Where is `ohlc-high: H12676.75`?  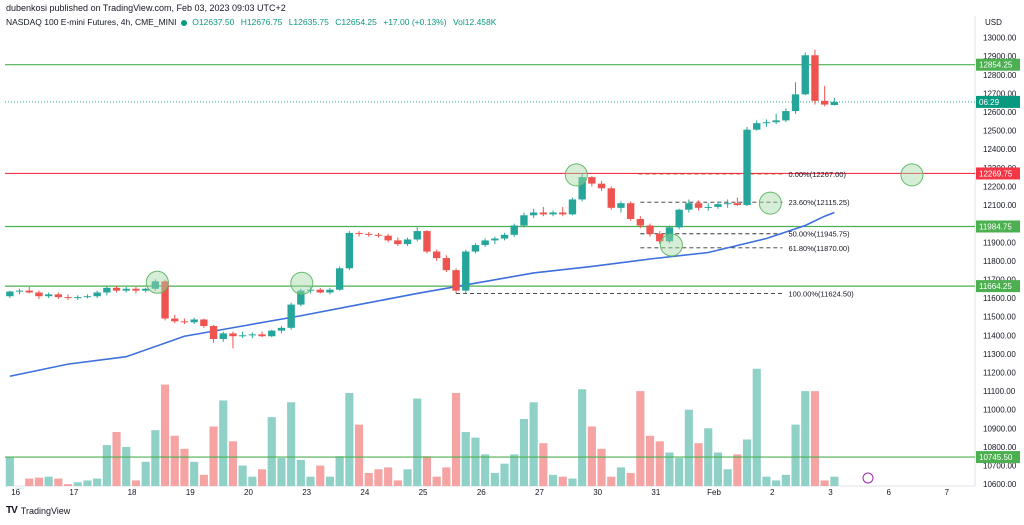 ohlc-high: H12676.75 is located at coordinates (261, 22).